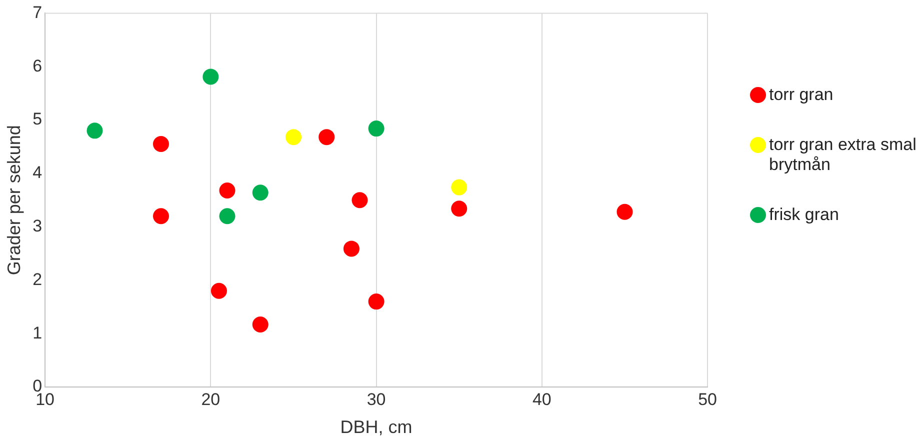  Describe the element at coordinates (37, 119) in the screenshot. I see `y-tick-label: 5` at that location.